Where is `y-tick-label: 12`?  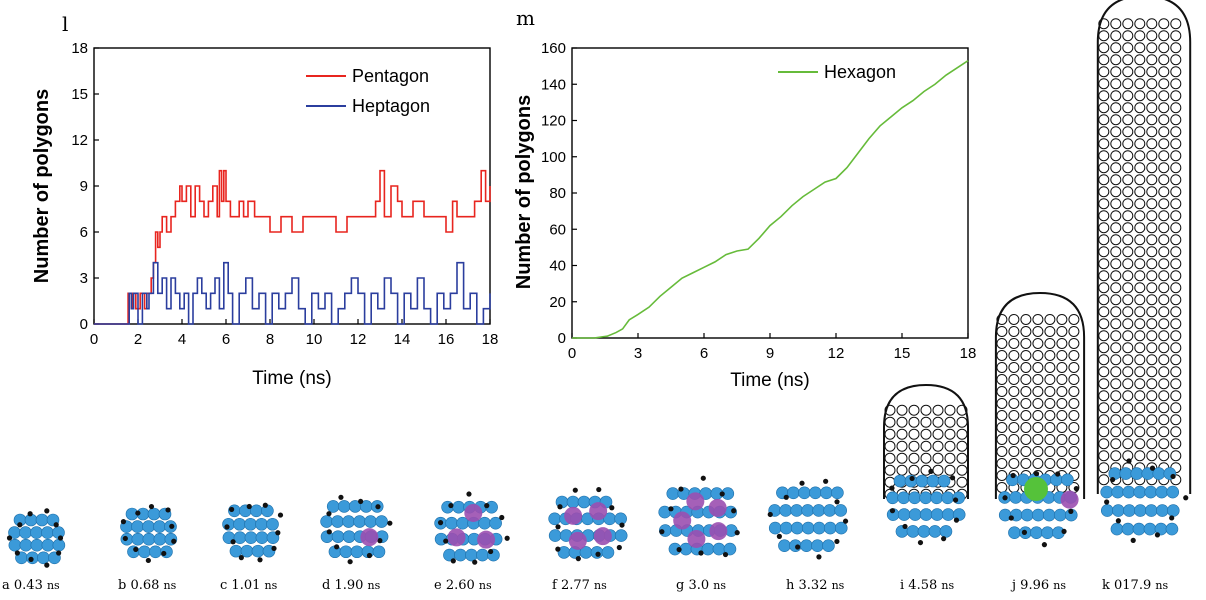 y-tick-label: 12 is located at coordinates (79, 140).